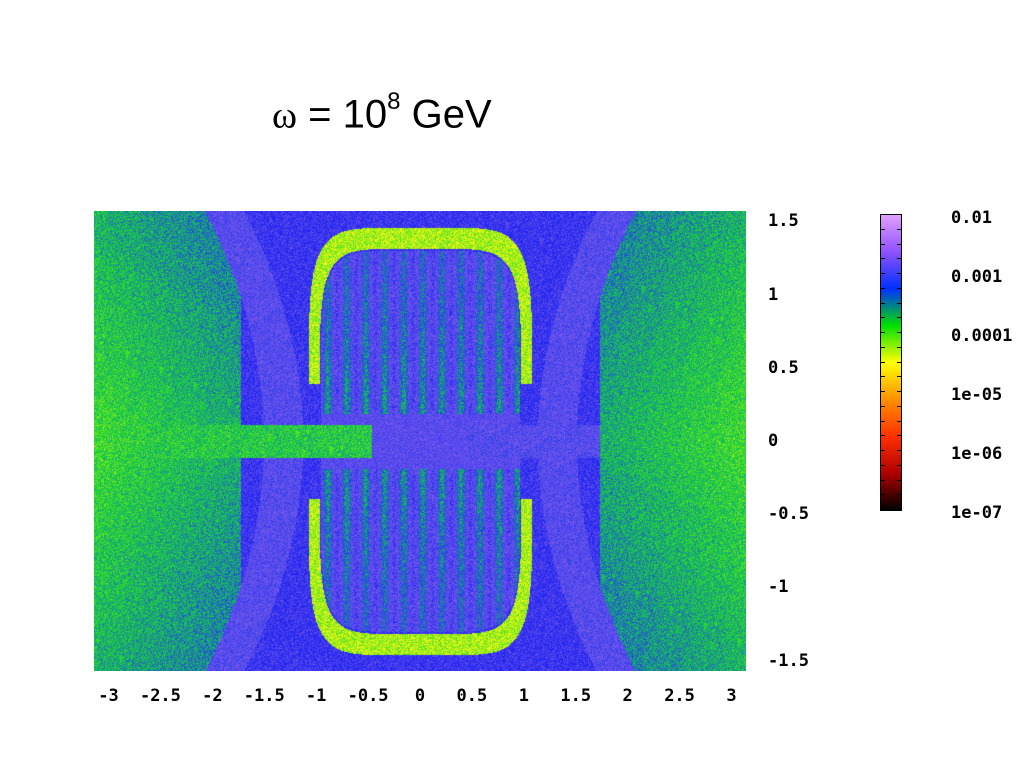 This screenshot has height=768, width=1024. Describe the element at coordinates (977, 513) in the screenshot. I see `colorbar-tick-label: 1e-07` at that location.